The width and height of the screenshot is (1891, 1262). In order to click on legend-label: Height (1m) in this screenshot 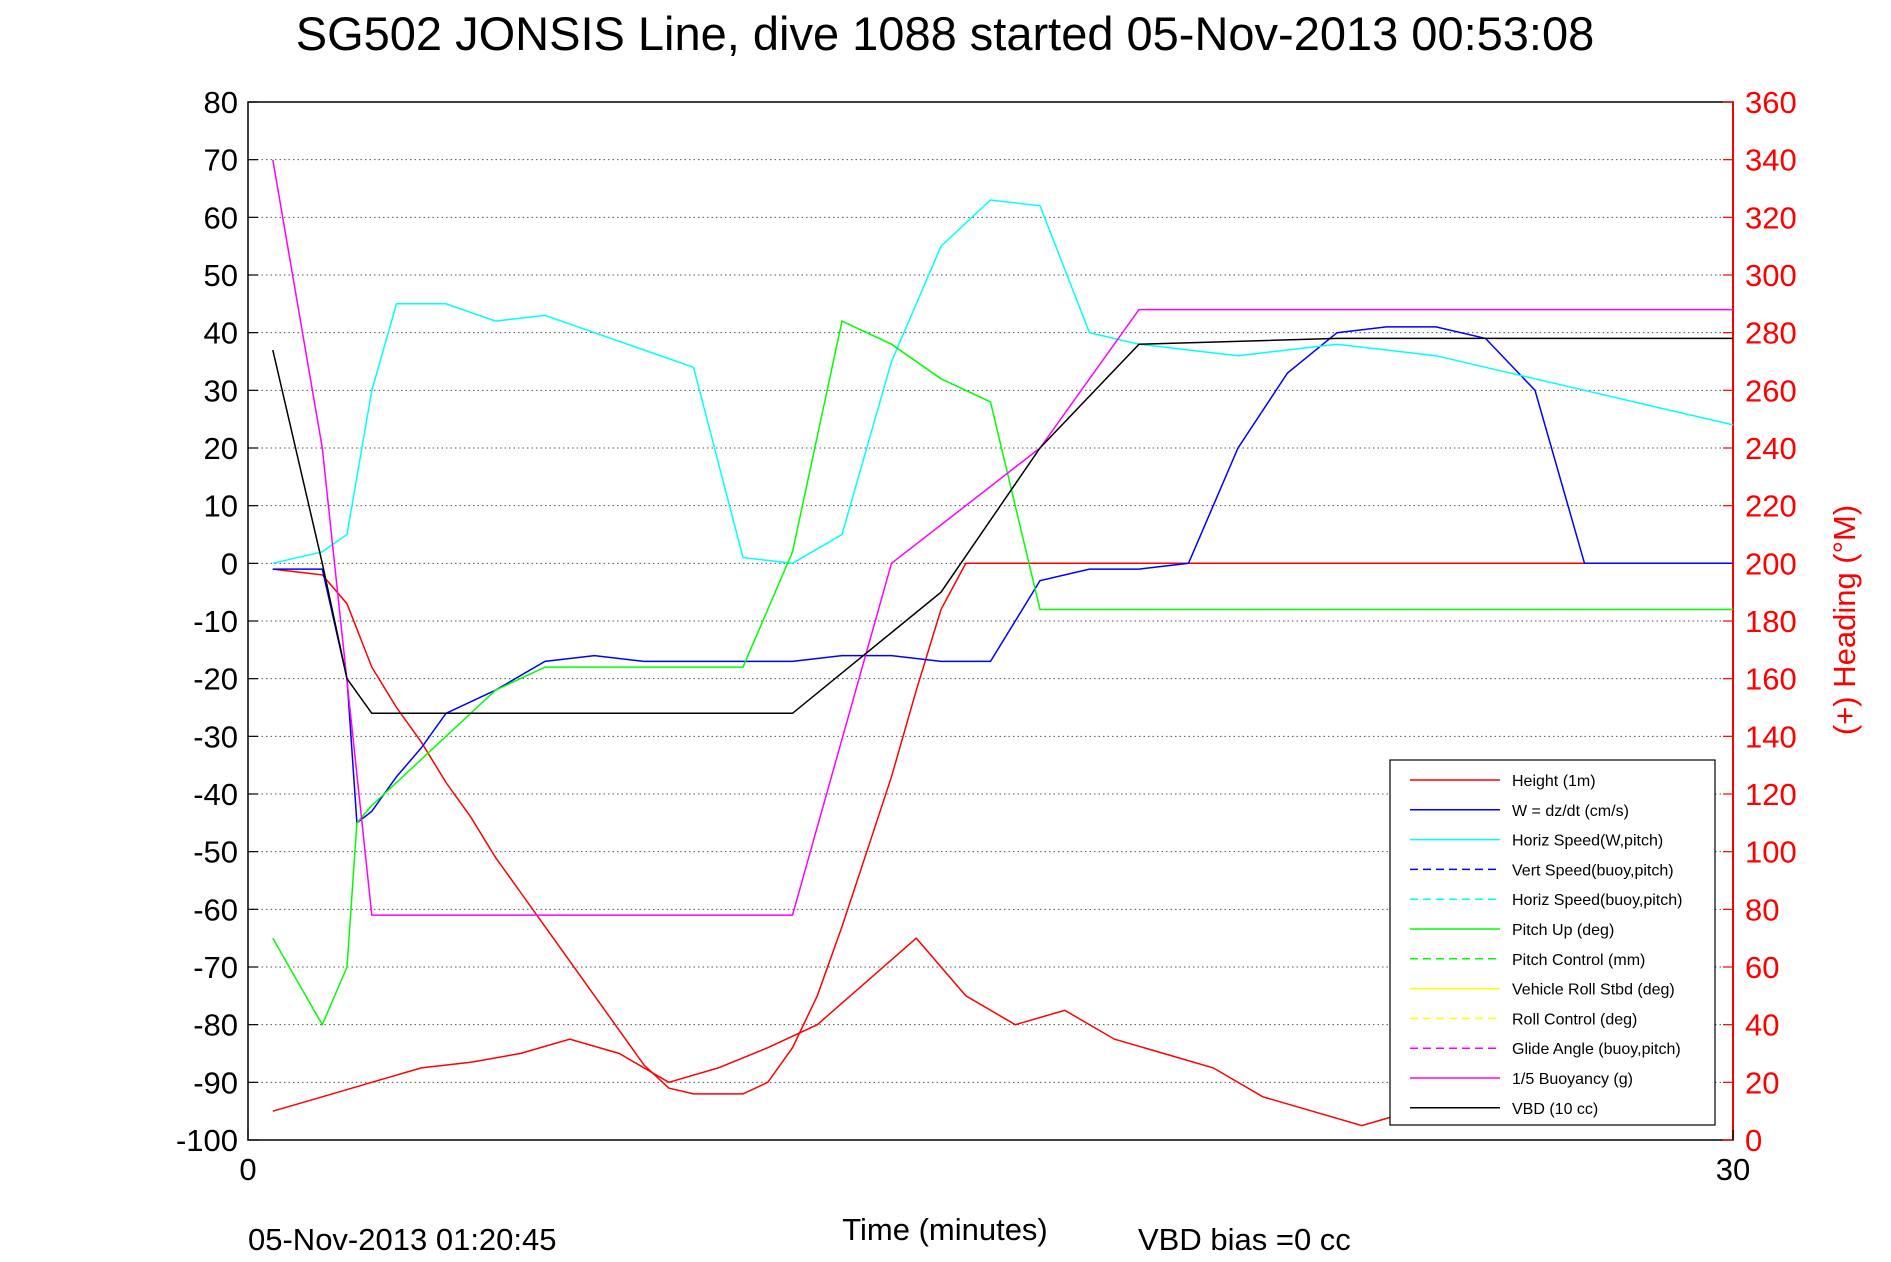, I will do `click(1554, 781)`.